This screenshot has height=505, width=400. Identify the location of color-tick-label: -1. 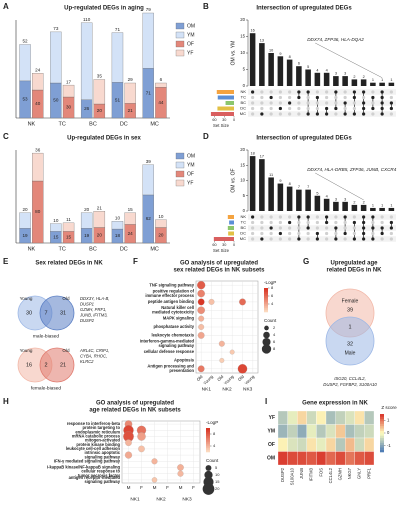
(389, 445).